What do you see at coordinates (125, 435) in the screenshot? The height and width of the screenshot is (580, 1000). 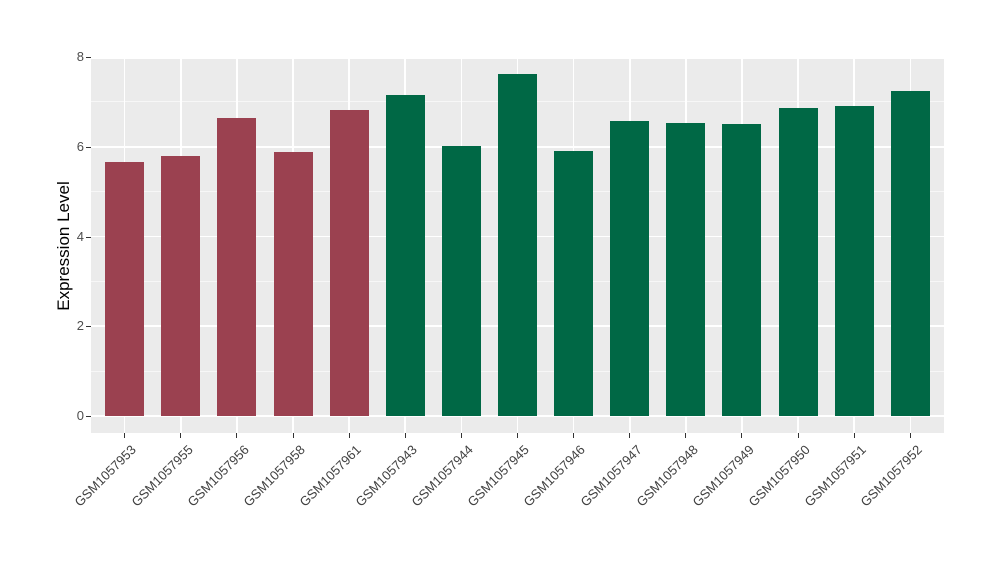 I see `x-tick-mark-GSM1057953` at bounding box center [125, 435].